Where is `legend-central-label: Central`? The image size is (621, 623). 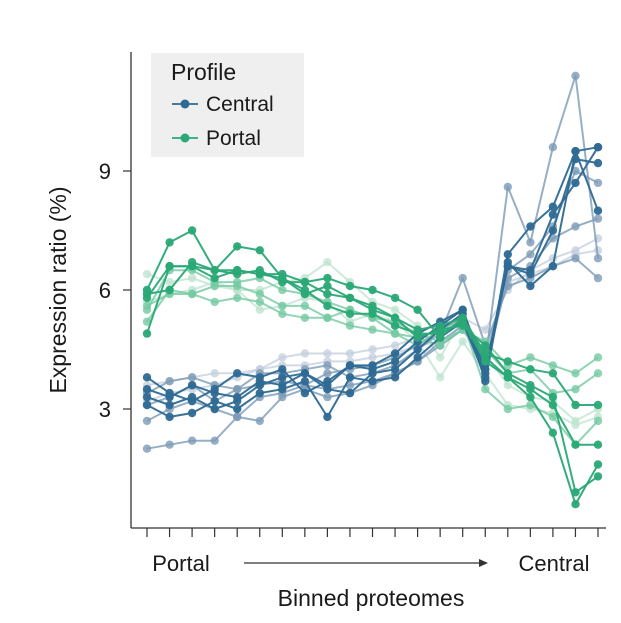
legend-central-label: Central is located at coordinates (240, 104).